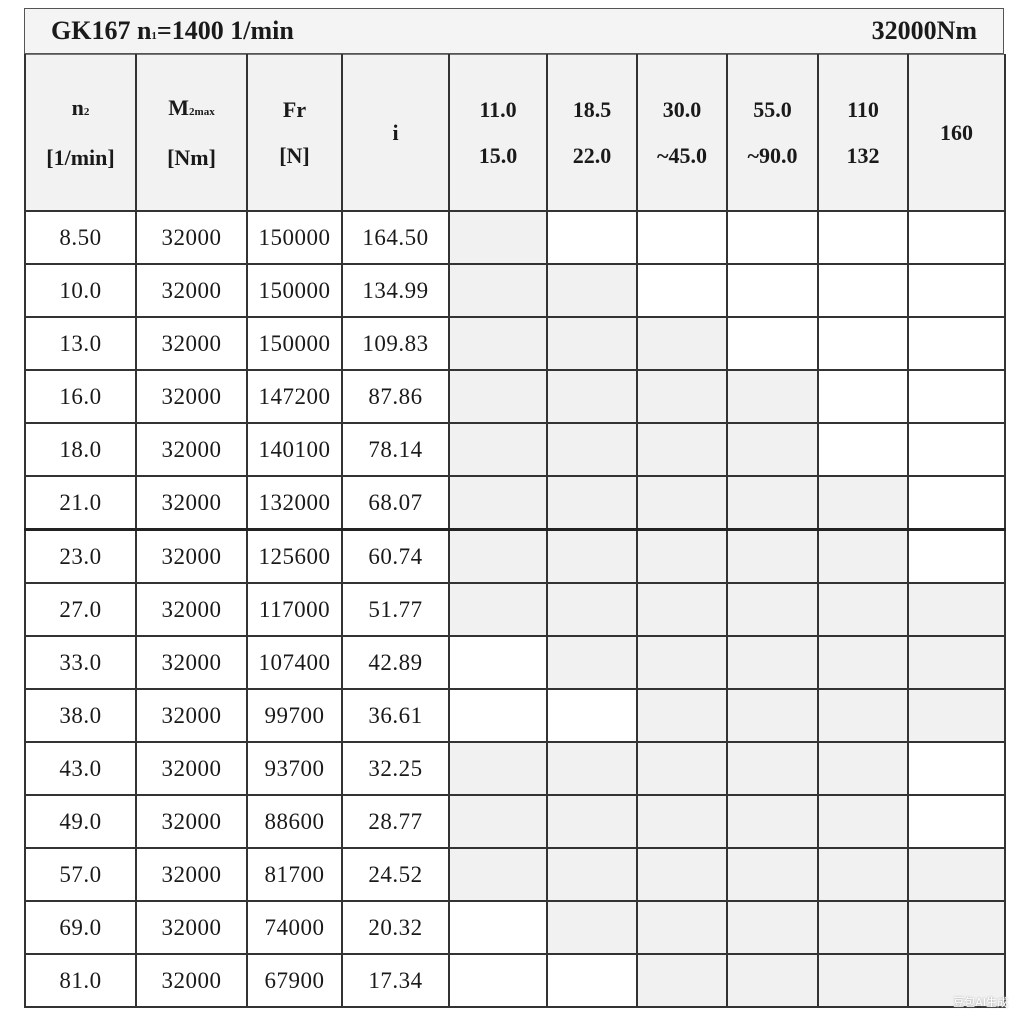  I want to click on cell-i: 20.32, so click(395, 927).